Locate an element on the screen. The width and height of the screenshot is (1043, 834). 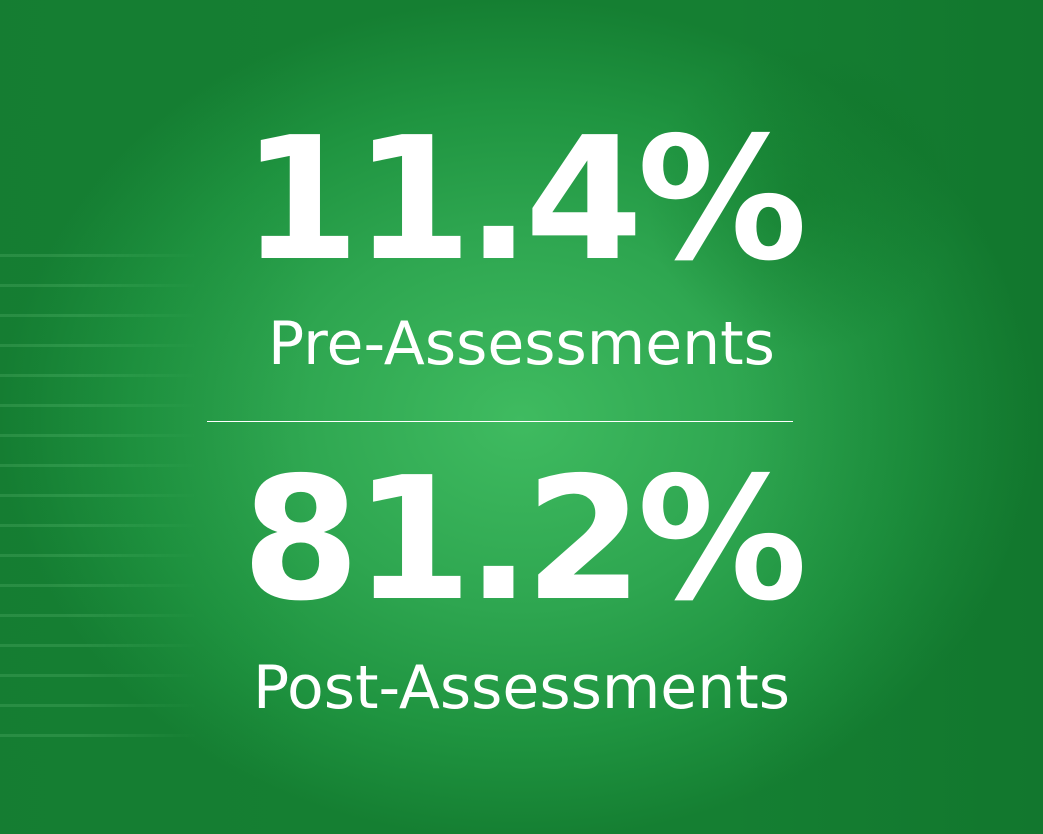
pre-assessment-value: 11.4% is located at coordinates (524, 200).